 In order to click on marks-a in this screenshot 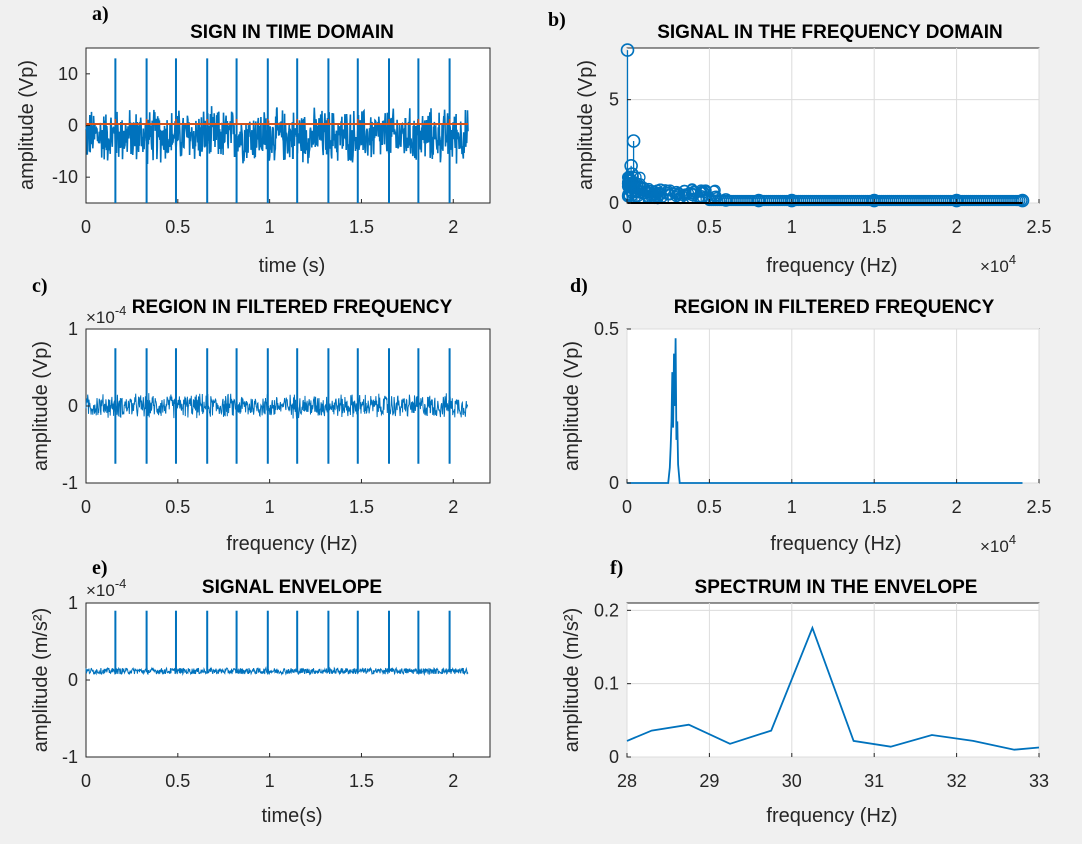, I will do `click(277, 130)`.